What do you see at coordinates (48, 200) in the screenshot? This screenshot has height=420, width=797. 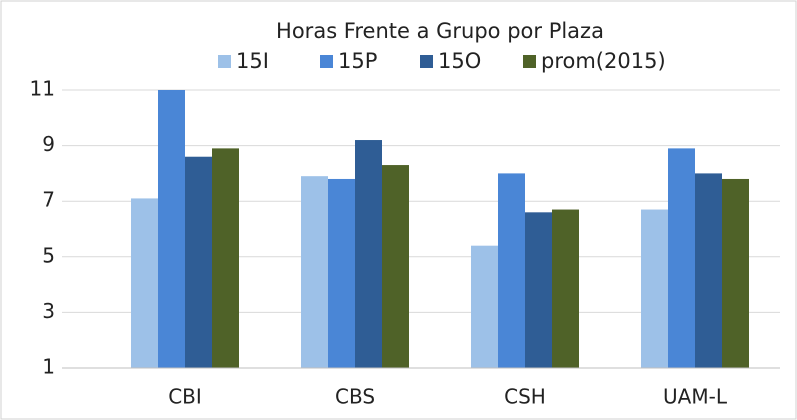 I see `y-tick-label: 7` at bounding box center [48, 200].